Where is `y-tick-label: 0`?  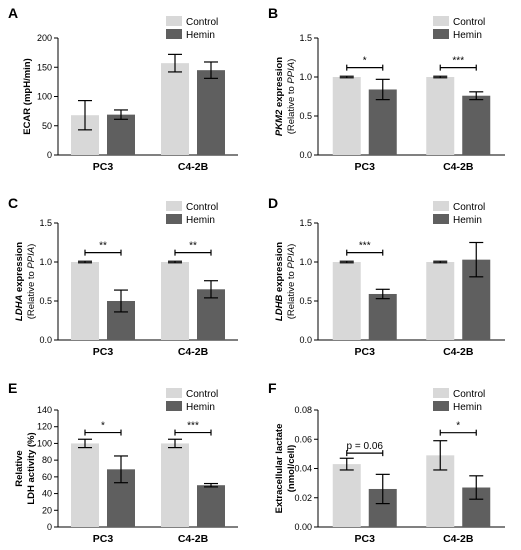 y-tick-label: 0 is located at coordinates (49, 155).